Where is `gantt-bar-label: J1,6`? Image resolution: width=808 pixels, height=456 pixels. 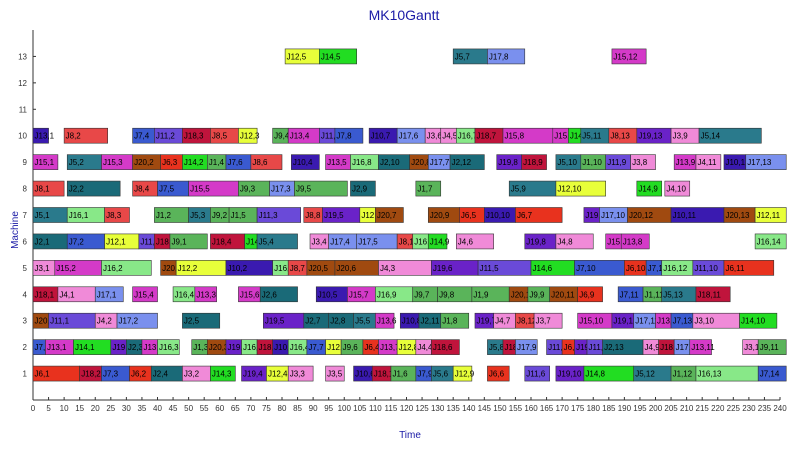 gantt-bar-label: J1,6 is located at coordinates (400, 374).